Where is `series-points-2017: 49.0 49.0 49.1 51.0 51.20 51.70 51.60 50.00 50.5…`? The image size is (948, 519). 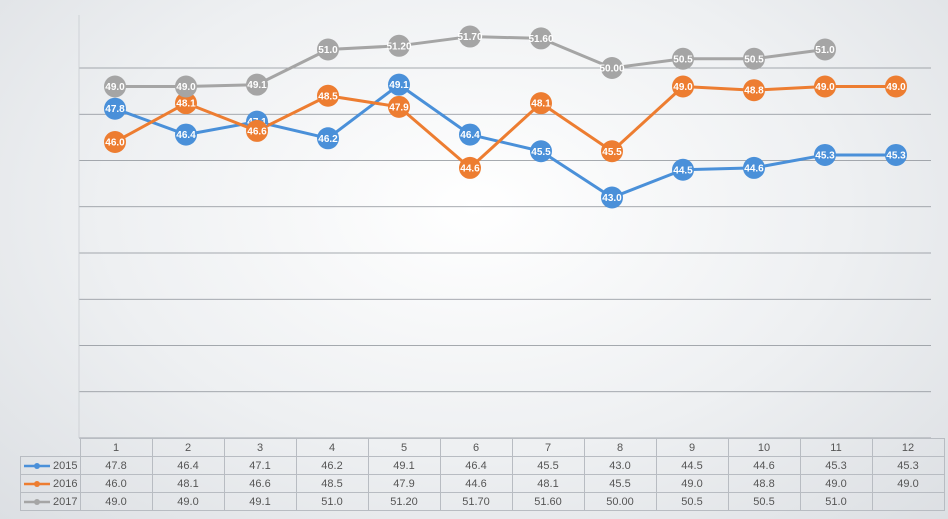 series-points-2017: 49.0 49.0 49.1 51.0 51.20 51.70 51.60 50.00 50.5… is located at coordinates (470, 61).